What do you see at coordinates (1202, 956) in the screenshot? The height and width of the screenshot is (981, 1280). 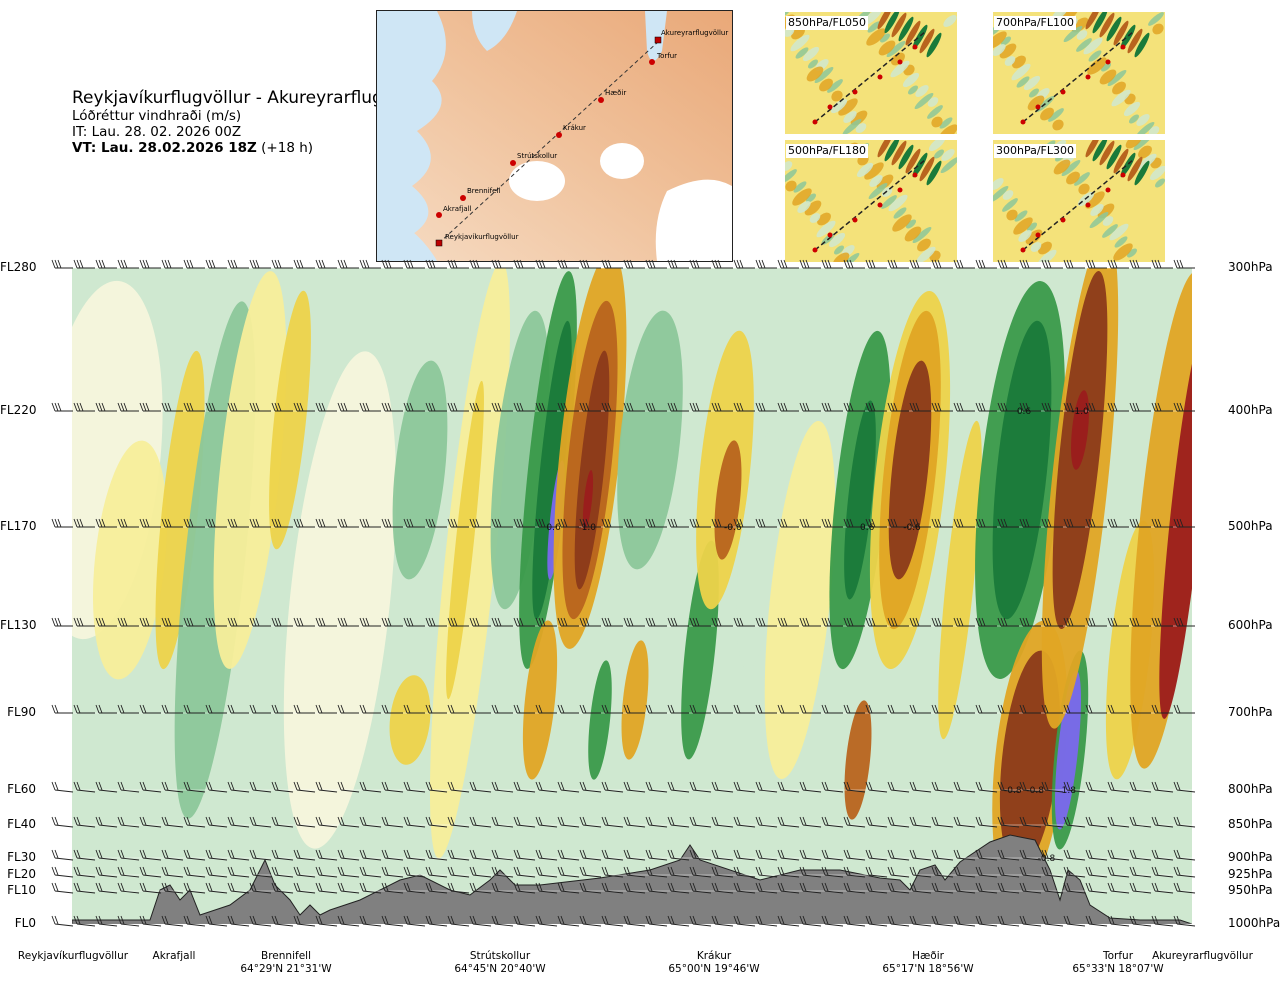 I see `x-location-label: Akureyrarflugvöllur` at bounding box center [1202, 956].